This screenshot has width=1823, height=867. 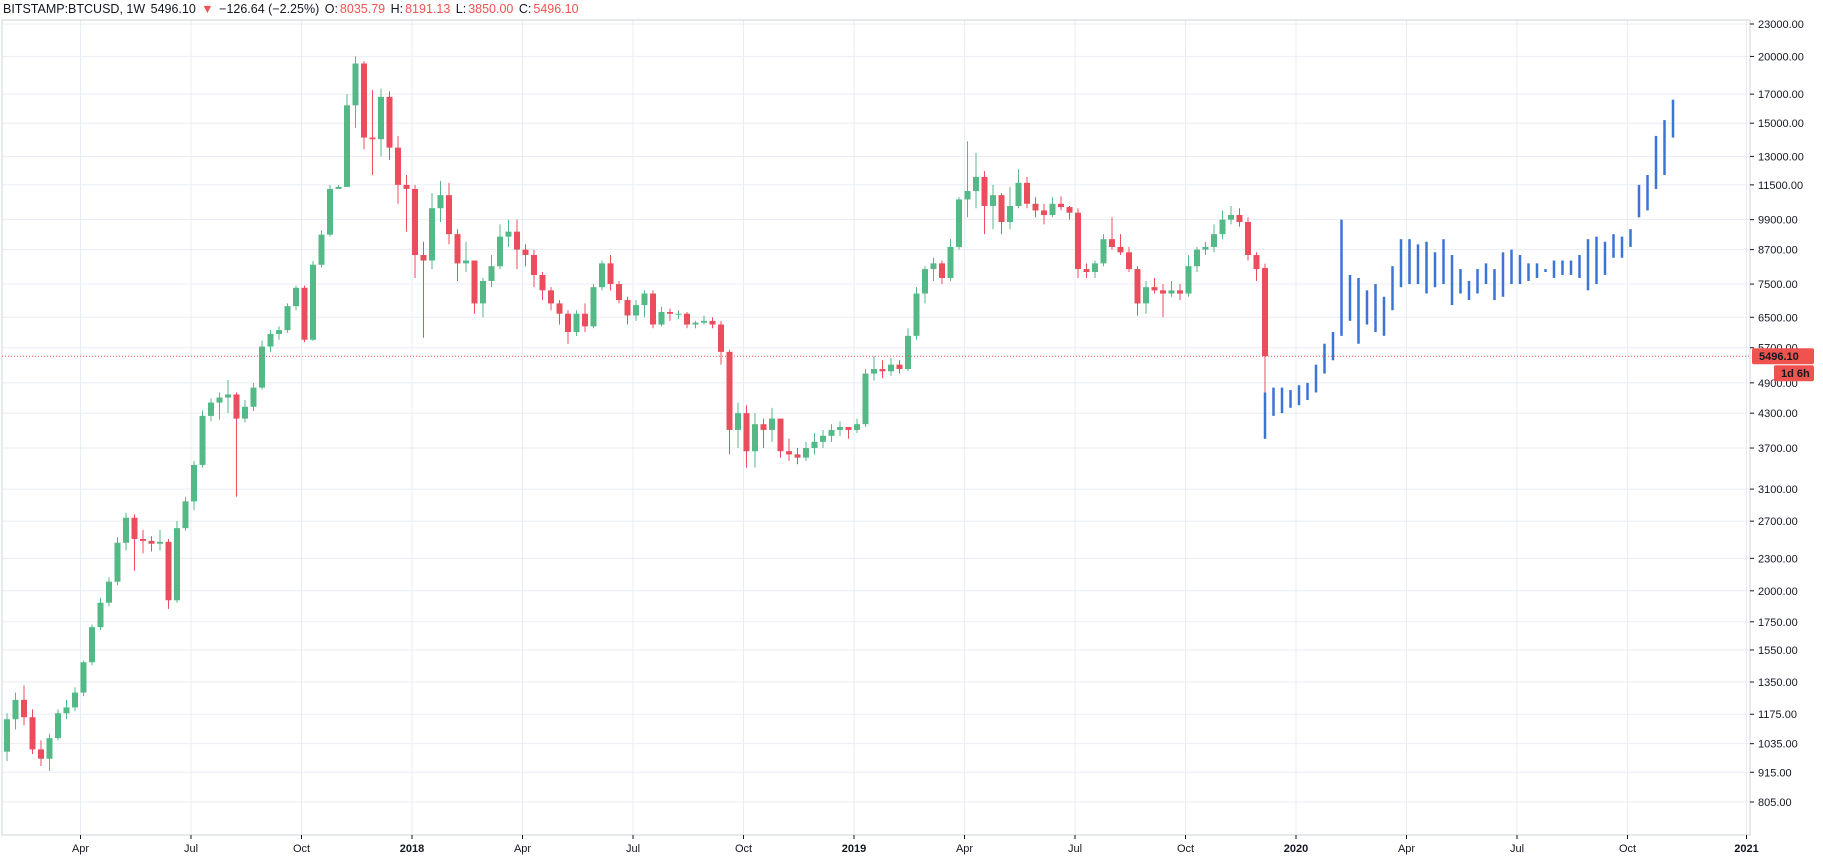 I want to click on y-tick-label: 3100.00, so click(x=1778, y=490).